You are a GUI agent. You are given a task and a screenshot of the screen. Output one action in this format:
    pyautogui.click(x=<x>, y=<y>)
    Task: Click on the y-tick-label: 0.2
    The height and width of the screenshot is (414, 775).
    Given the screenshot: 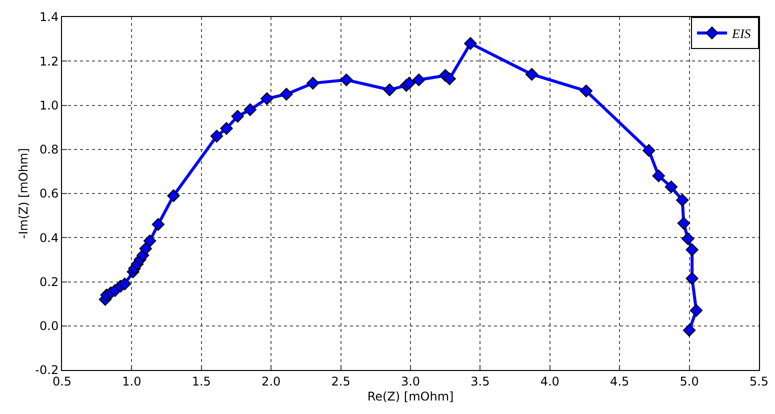 What is the action you would take?
    pyautogui.click(x=49, y=281)
    